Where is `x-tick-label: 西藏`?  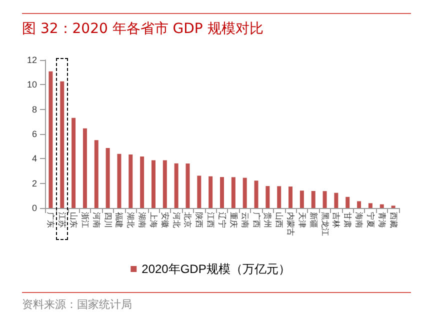
x-tick-label: 西藏 is located at coordinates (393, 220).